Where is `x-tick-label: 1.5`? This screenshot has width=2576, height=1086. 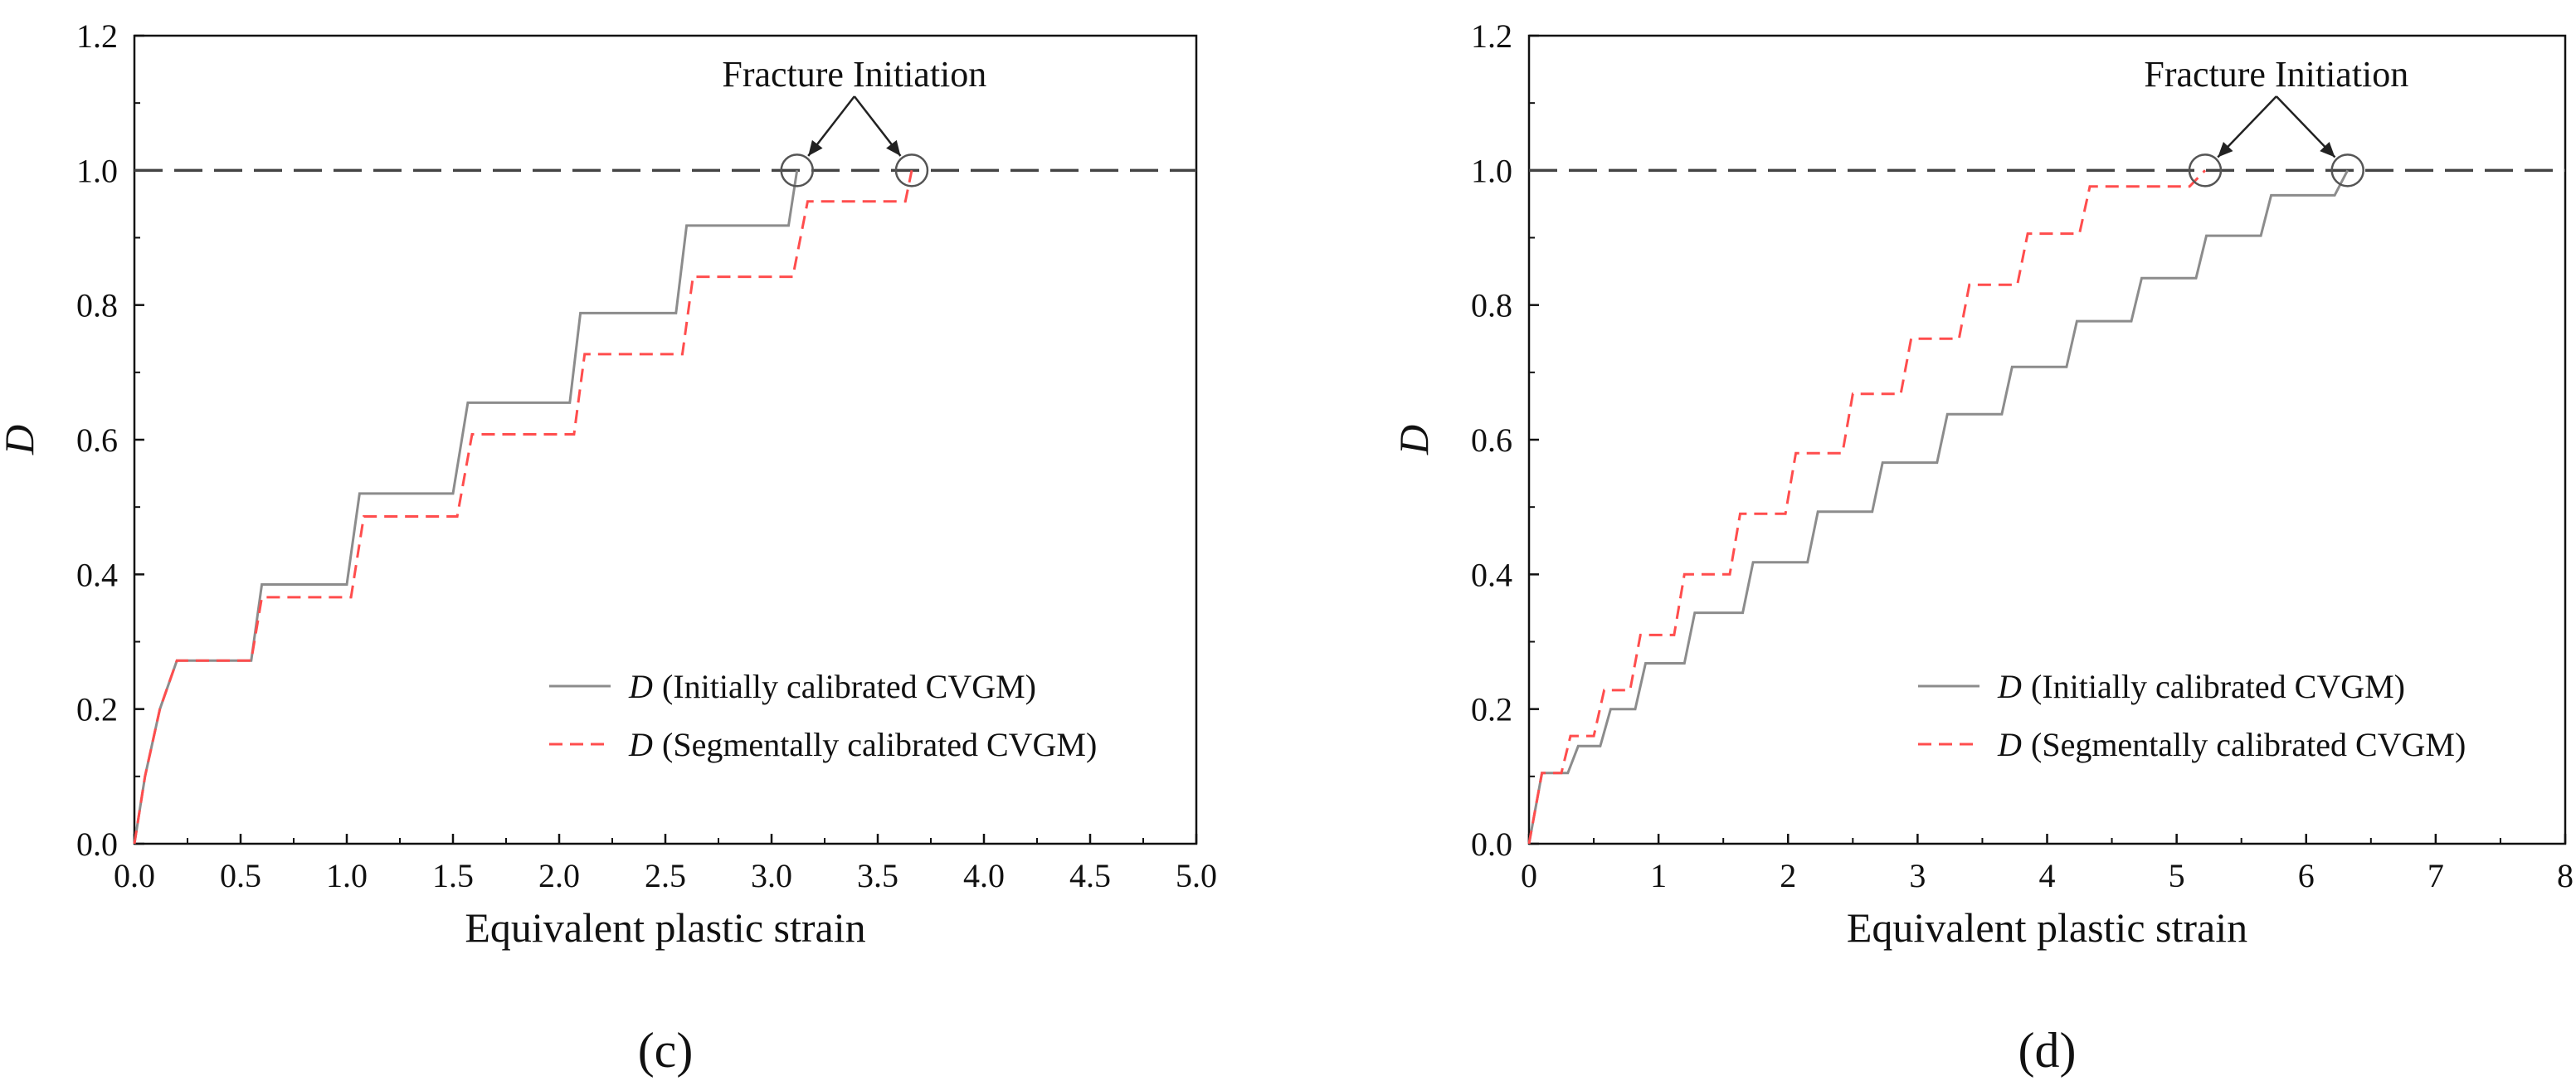 x-tick-label: 1.5 is located at coordinates (453, 875).